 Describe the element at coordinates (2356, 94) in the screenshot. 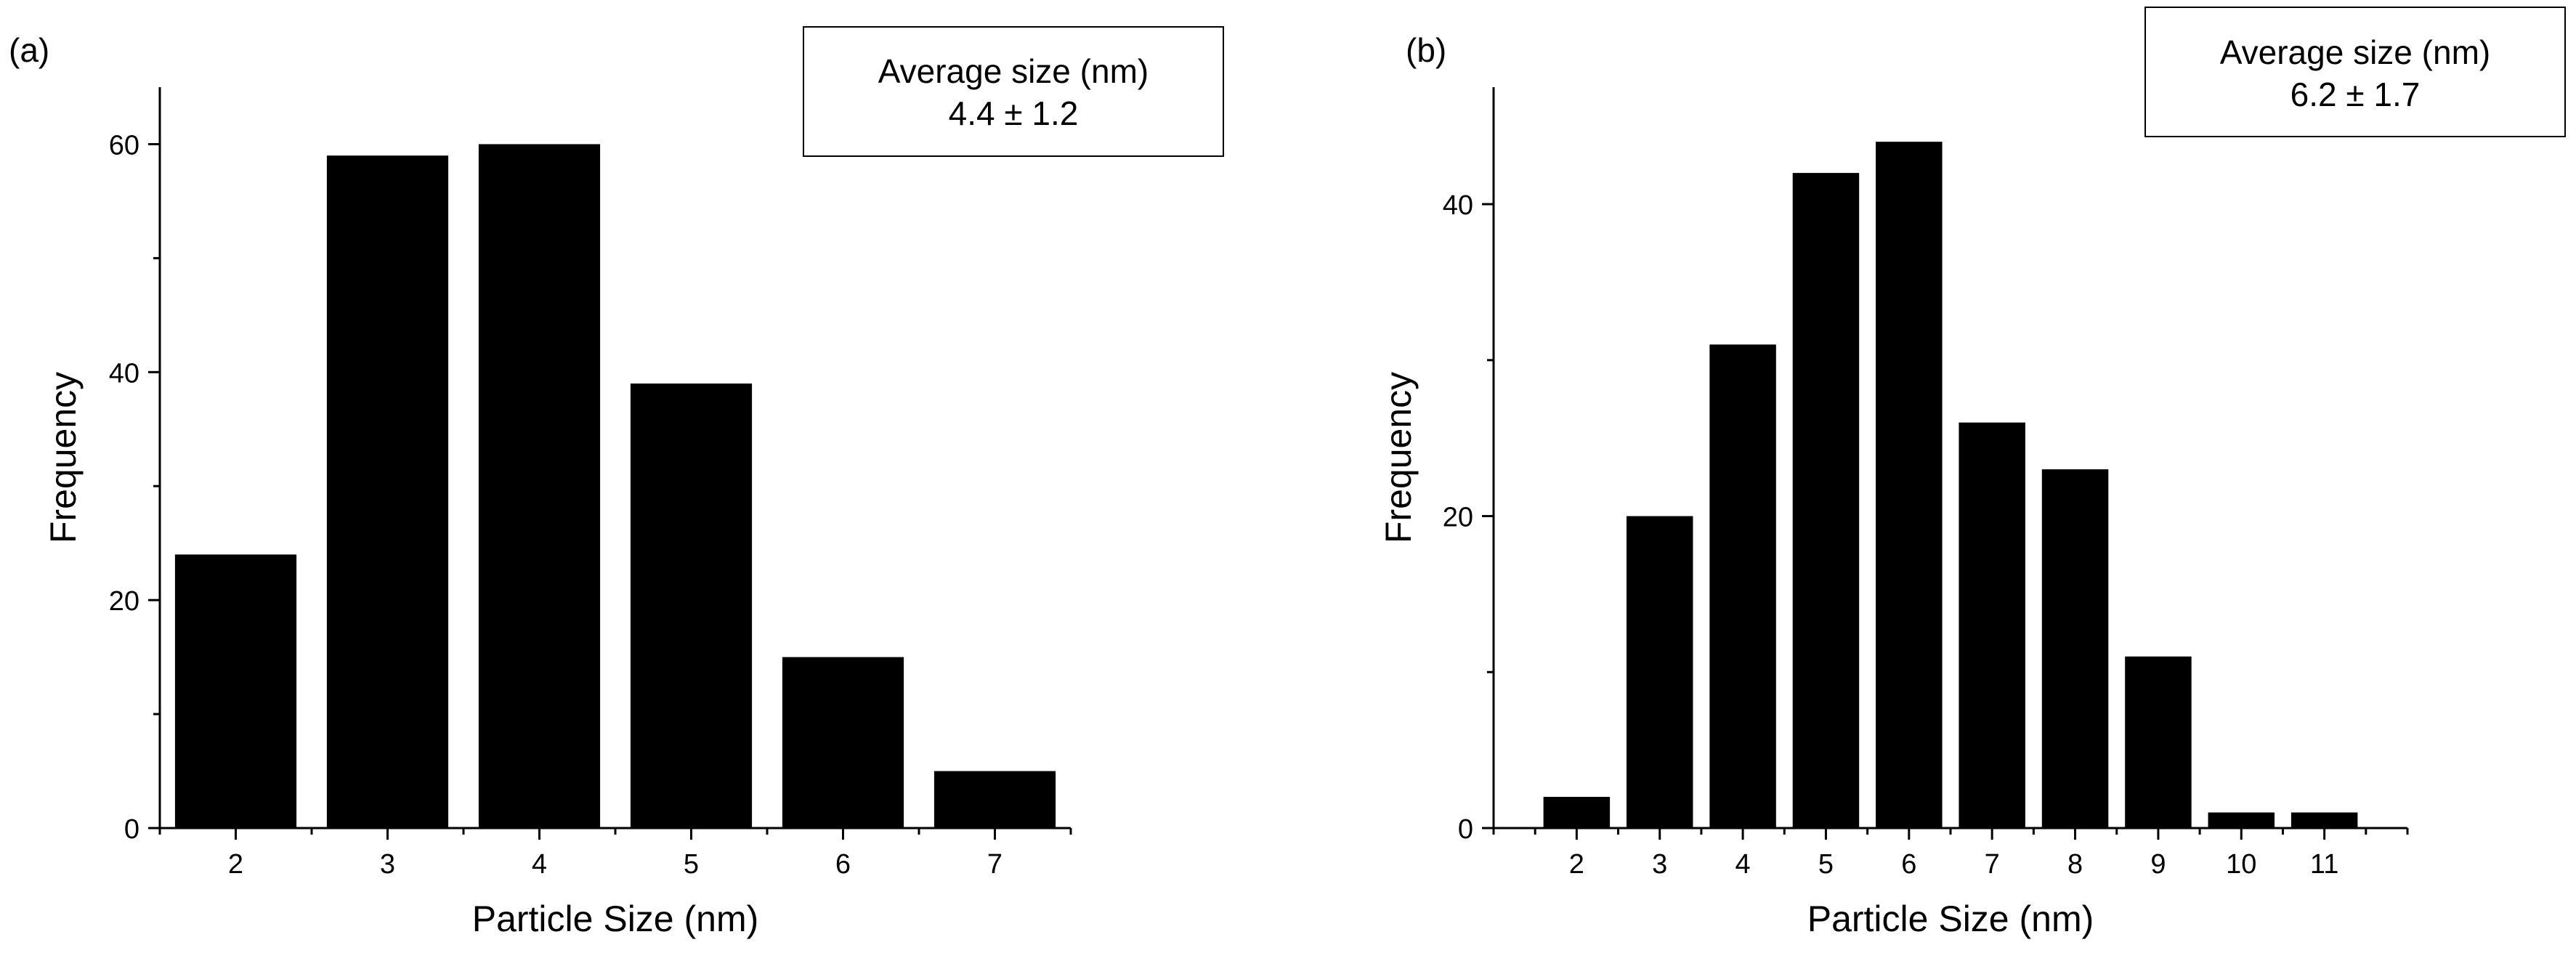

I see `stats-box-value: 6.2 ± 1.7` at that location.